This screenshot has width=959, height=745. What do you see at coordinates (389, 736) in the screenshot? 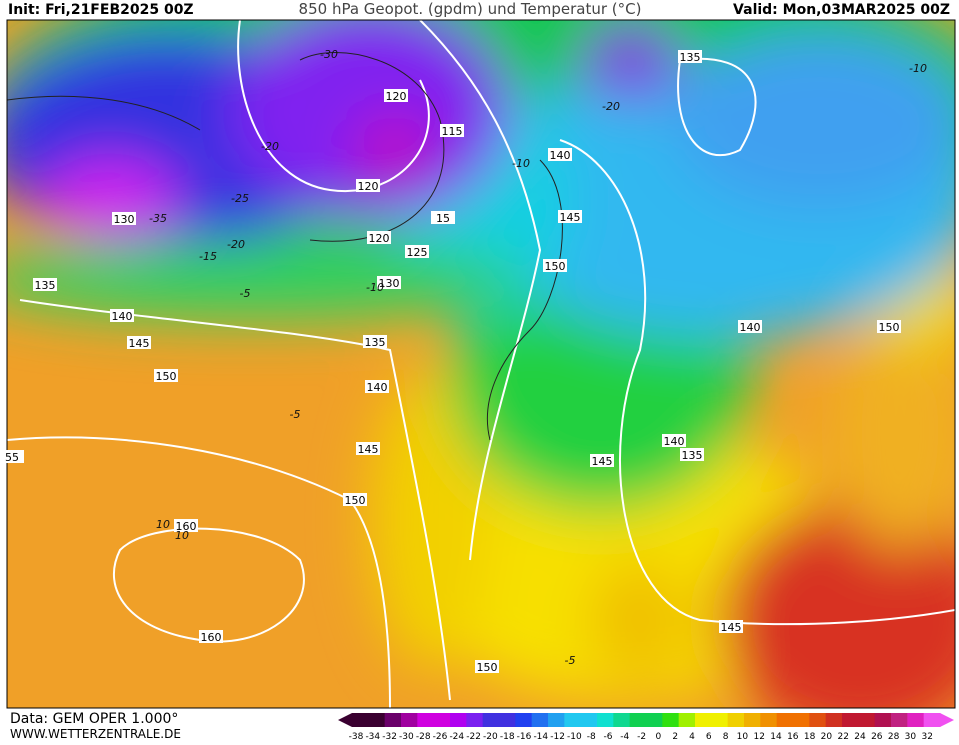
I see `colorbar-label: -32` at bounding box center [389, 736].